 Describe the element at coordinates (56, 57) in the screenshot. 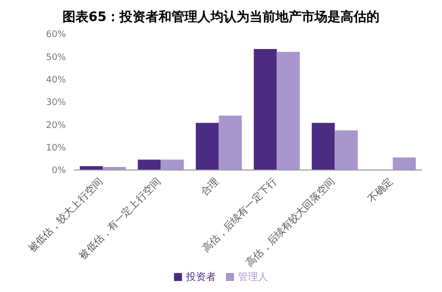

I see `y-tick-label: 50%` at that location.